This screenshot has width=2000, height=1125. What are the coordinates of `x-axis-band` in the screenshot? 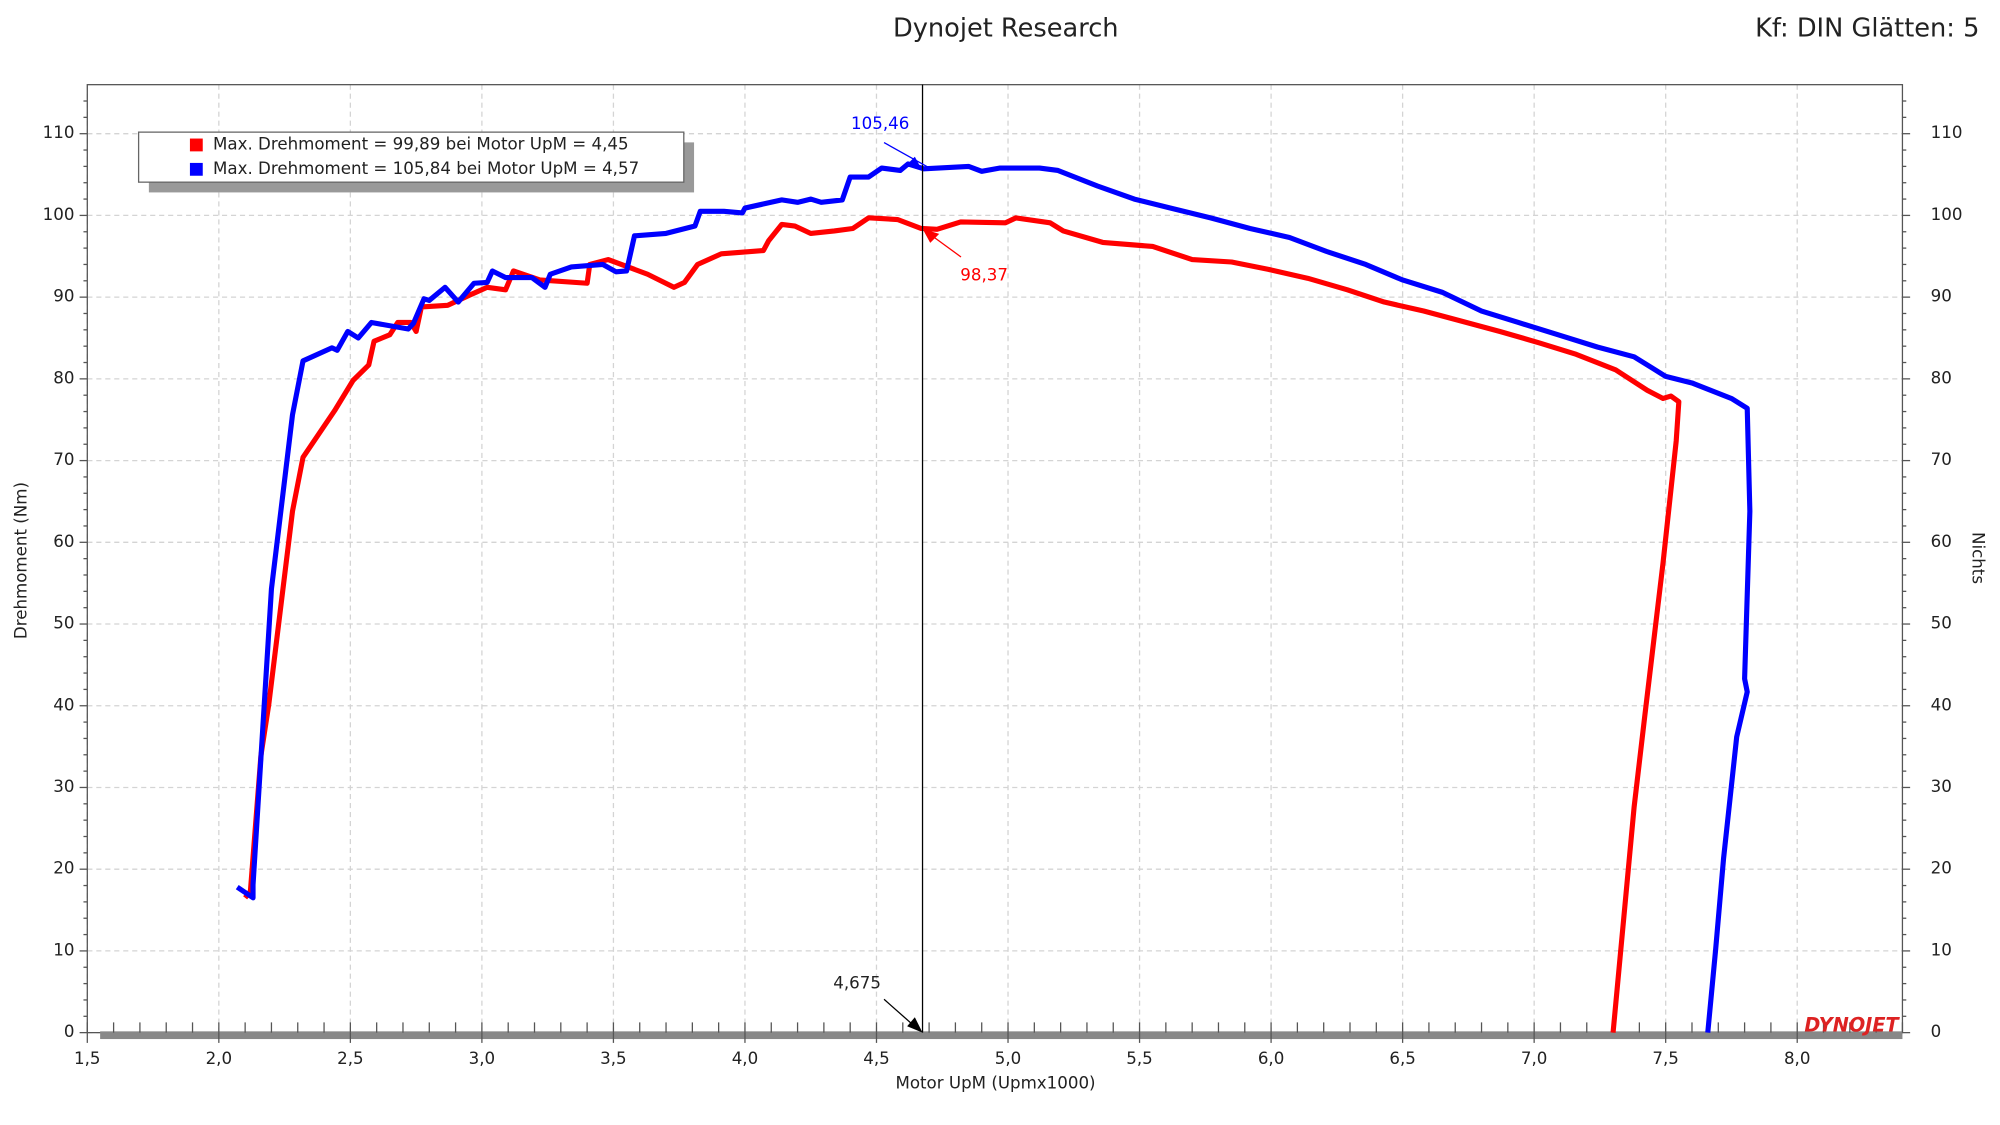 It's located at (1001, 1035).